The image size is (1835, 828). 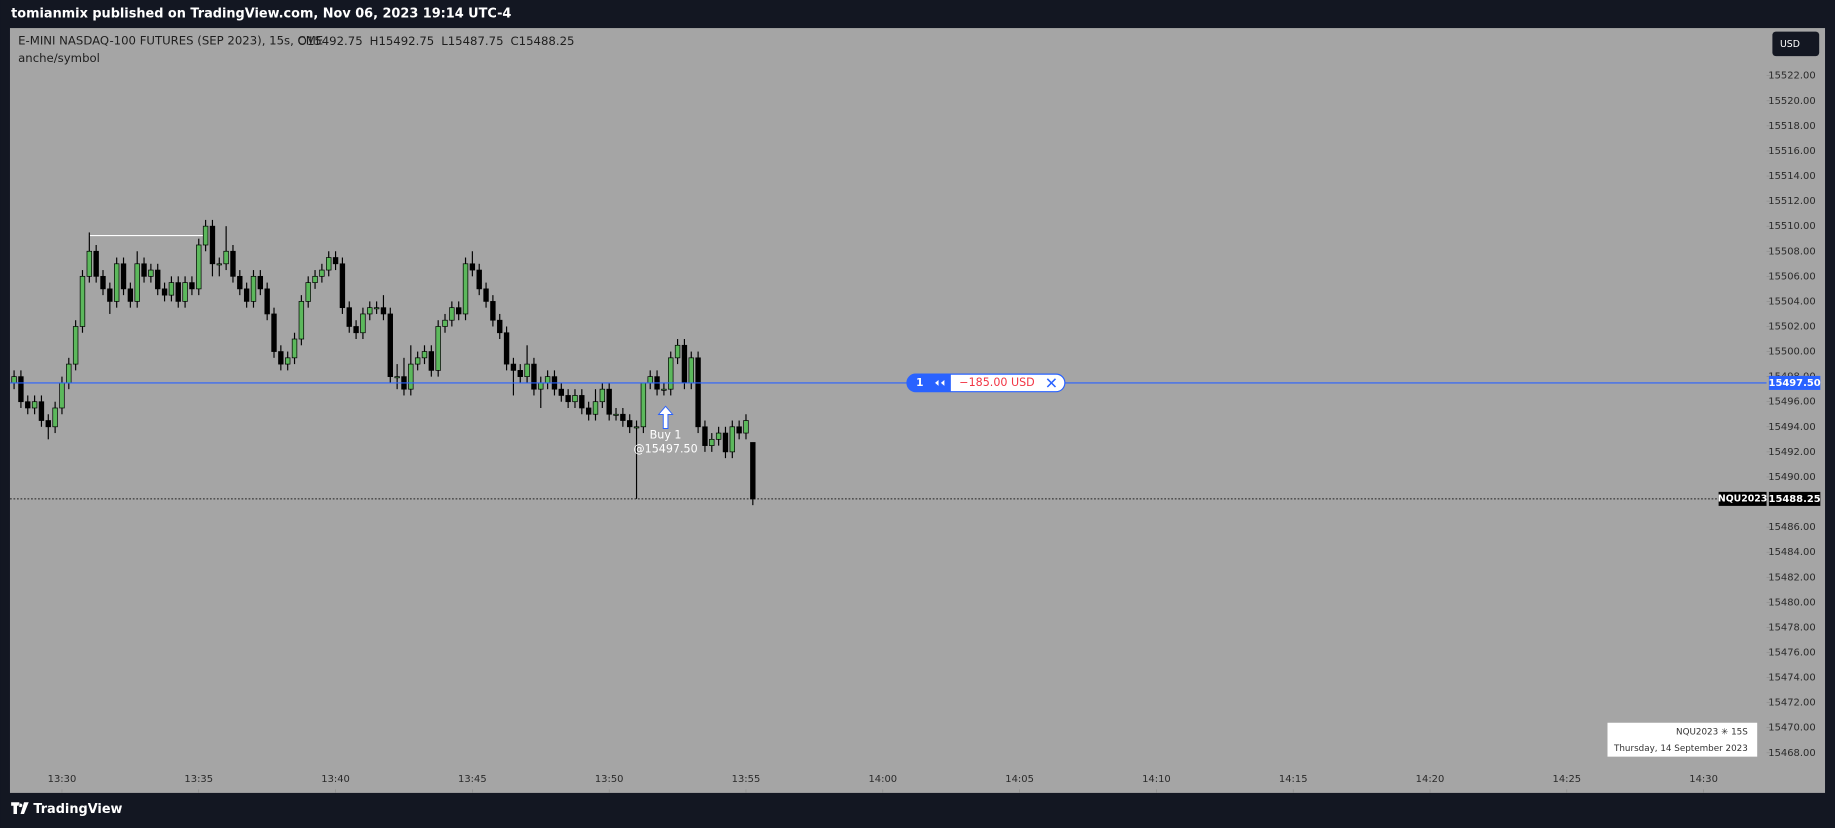 What do you see at coordinates (472, 40) in the screenshot?
I see `ohlc-value: L15487.75` at bounding box center [472, 40].